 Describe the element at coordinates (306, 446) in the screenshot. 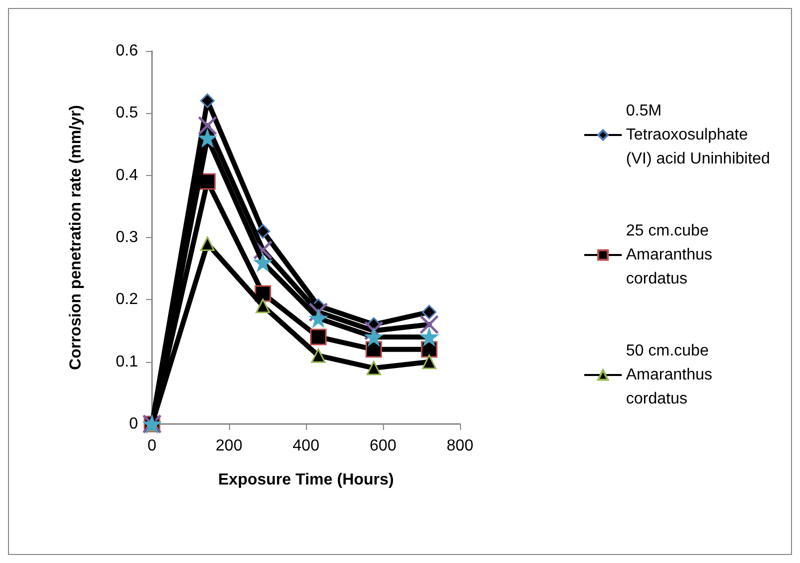

I see `x-tick-label: 400` at that location.